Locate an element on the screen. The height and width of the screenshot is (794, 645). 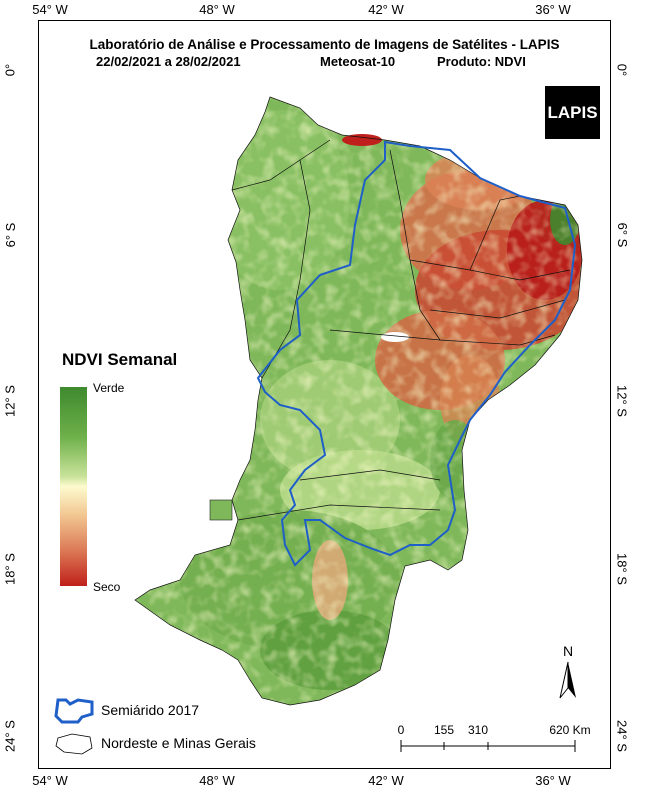
scale-label: 0 is located at coordinates (401, 730).